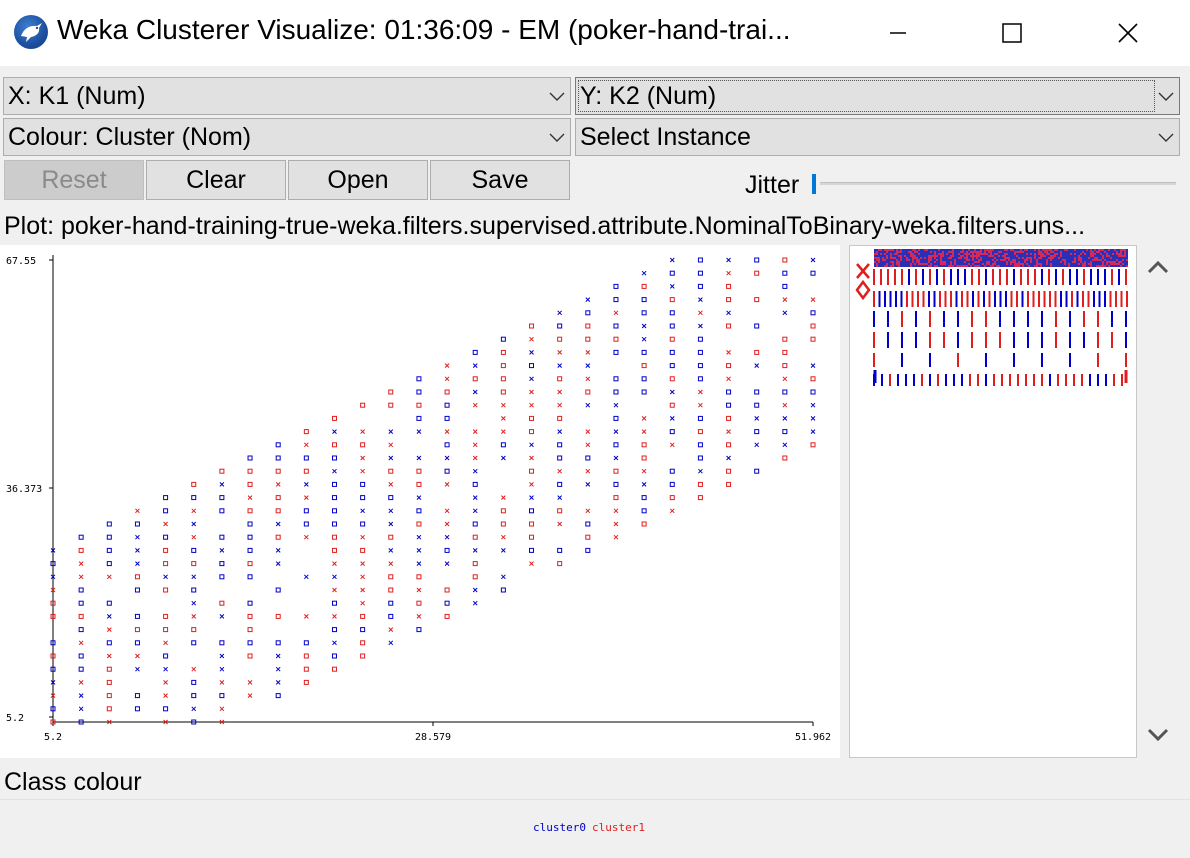 The height and width of the screenshot is (858, 1190). What do you see at coordinates (1157, 267) in the screenshot?
I see `scroll-up-button` at bounding box center [1157, 267].